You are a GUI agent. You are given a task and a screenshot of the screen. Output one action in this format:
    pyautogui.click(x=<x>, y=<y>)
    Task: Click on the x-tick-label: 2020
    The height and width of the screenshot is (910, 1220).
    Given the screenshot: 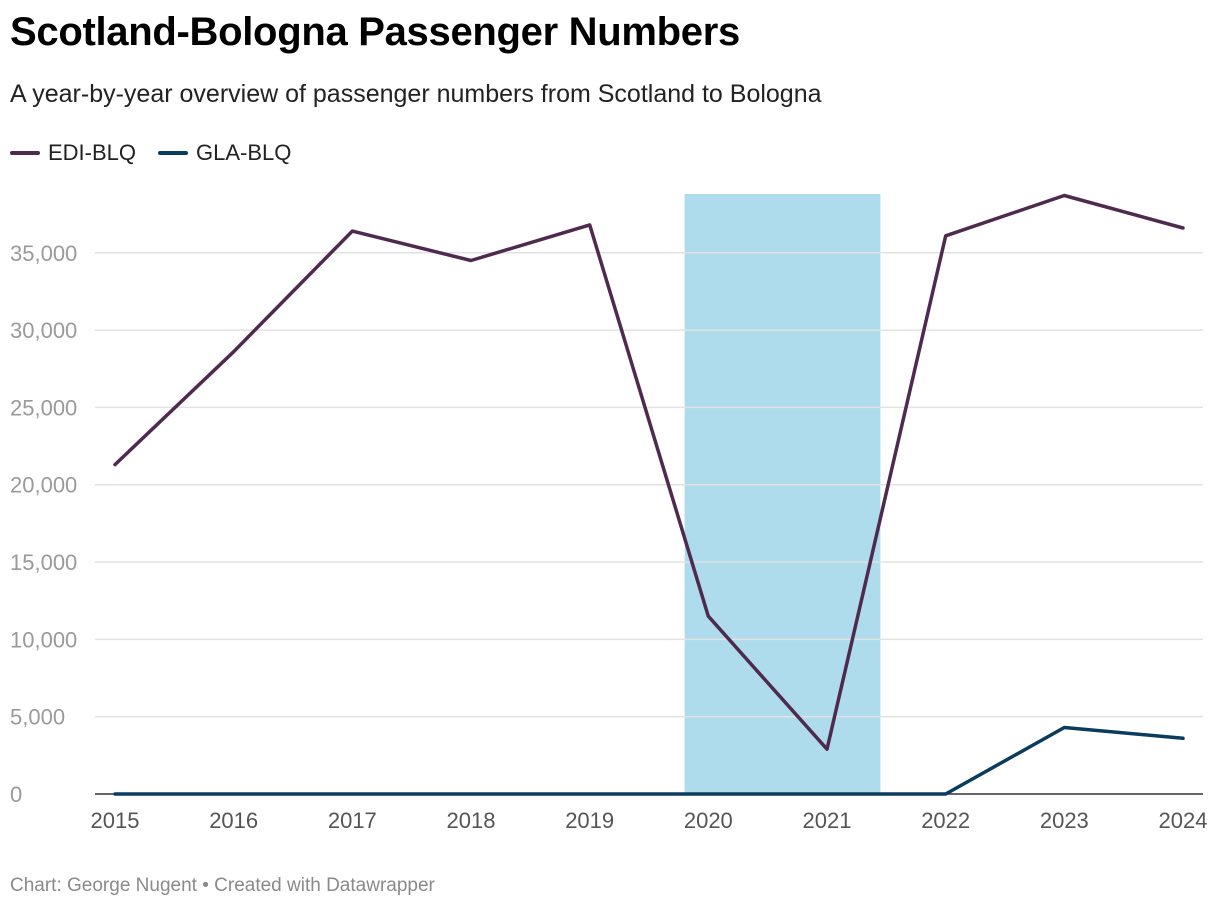 What is the action you would take?
    pyautogui.click(x=708, y=820)
    